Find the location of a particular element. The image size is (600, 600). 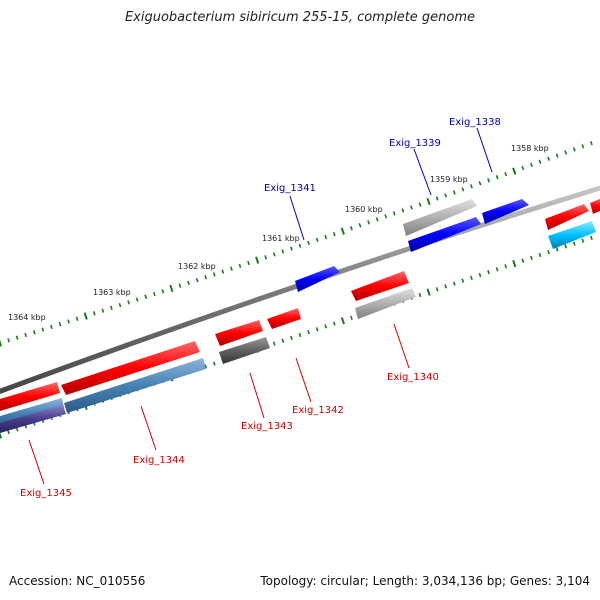

label-exig-1338: Exig_1338 is located at coordinates (475, 122).